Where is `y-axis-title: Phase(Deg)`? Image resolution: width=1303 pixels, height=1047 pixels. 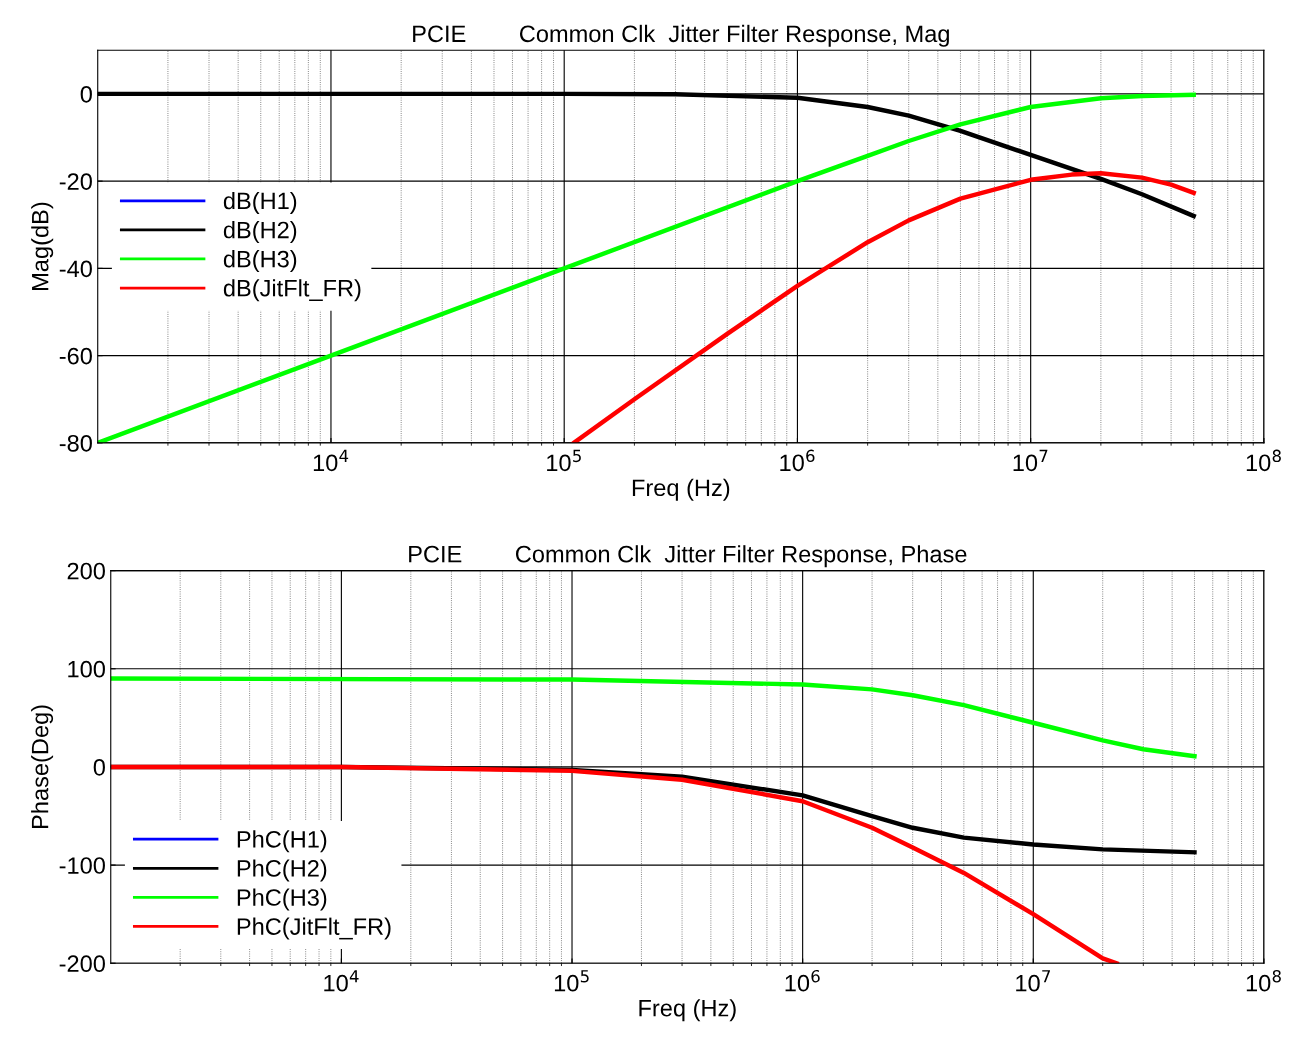
y-axis-title: Phase(Deg) is located at coordinates (42, 766).